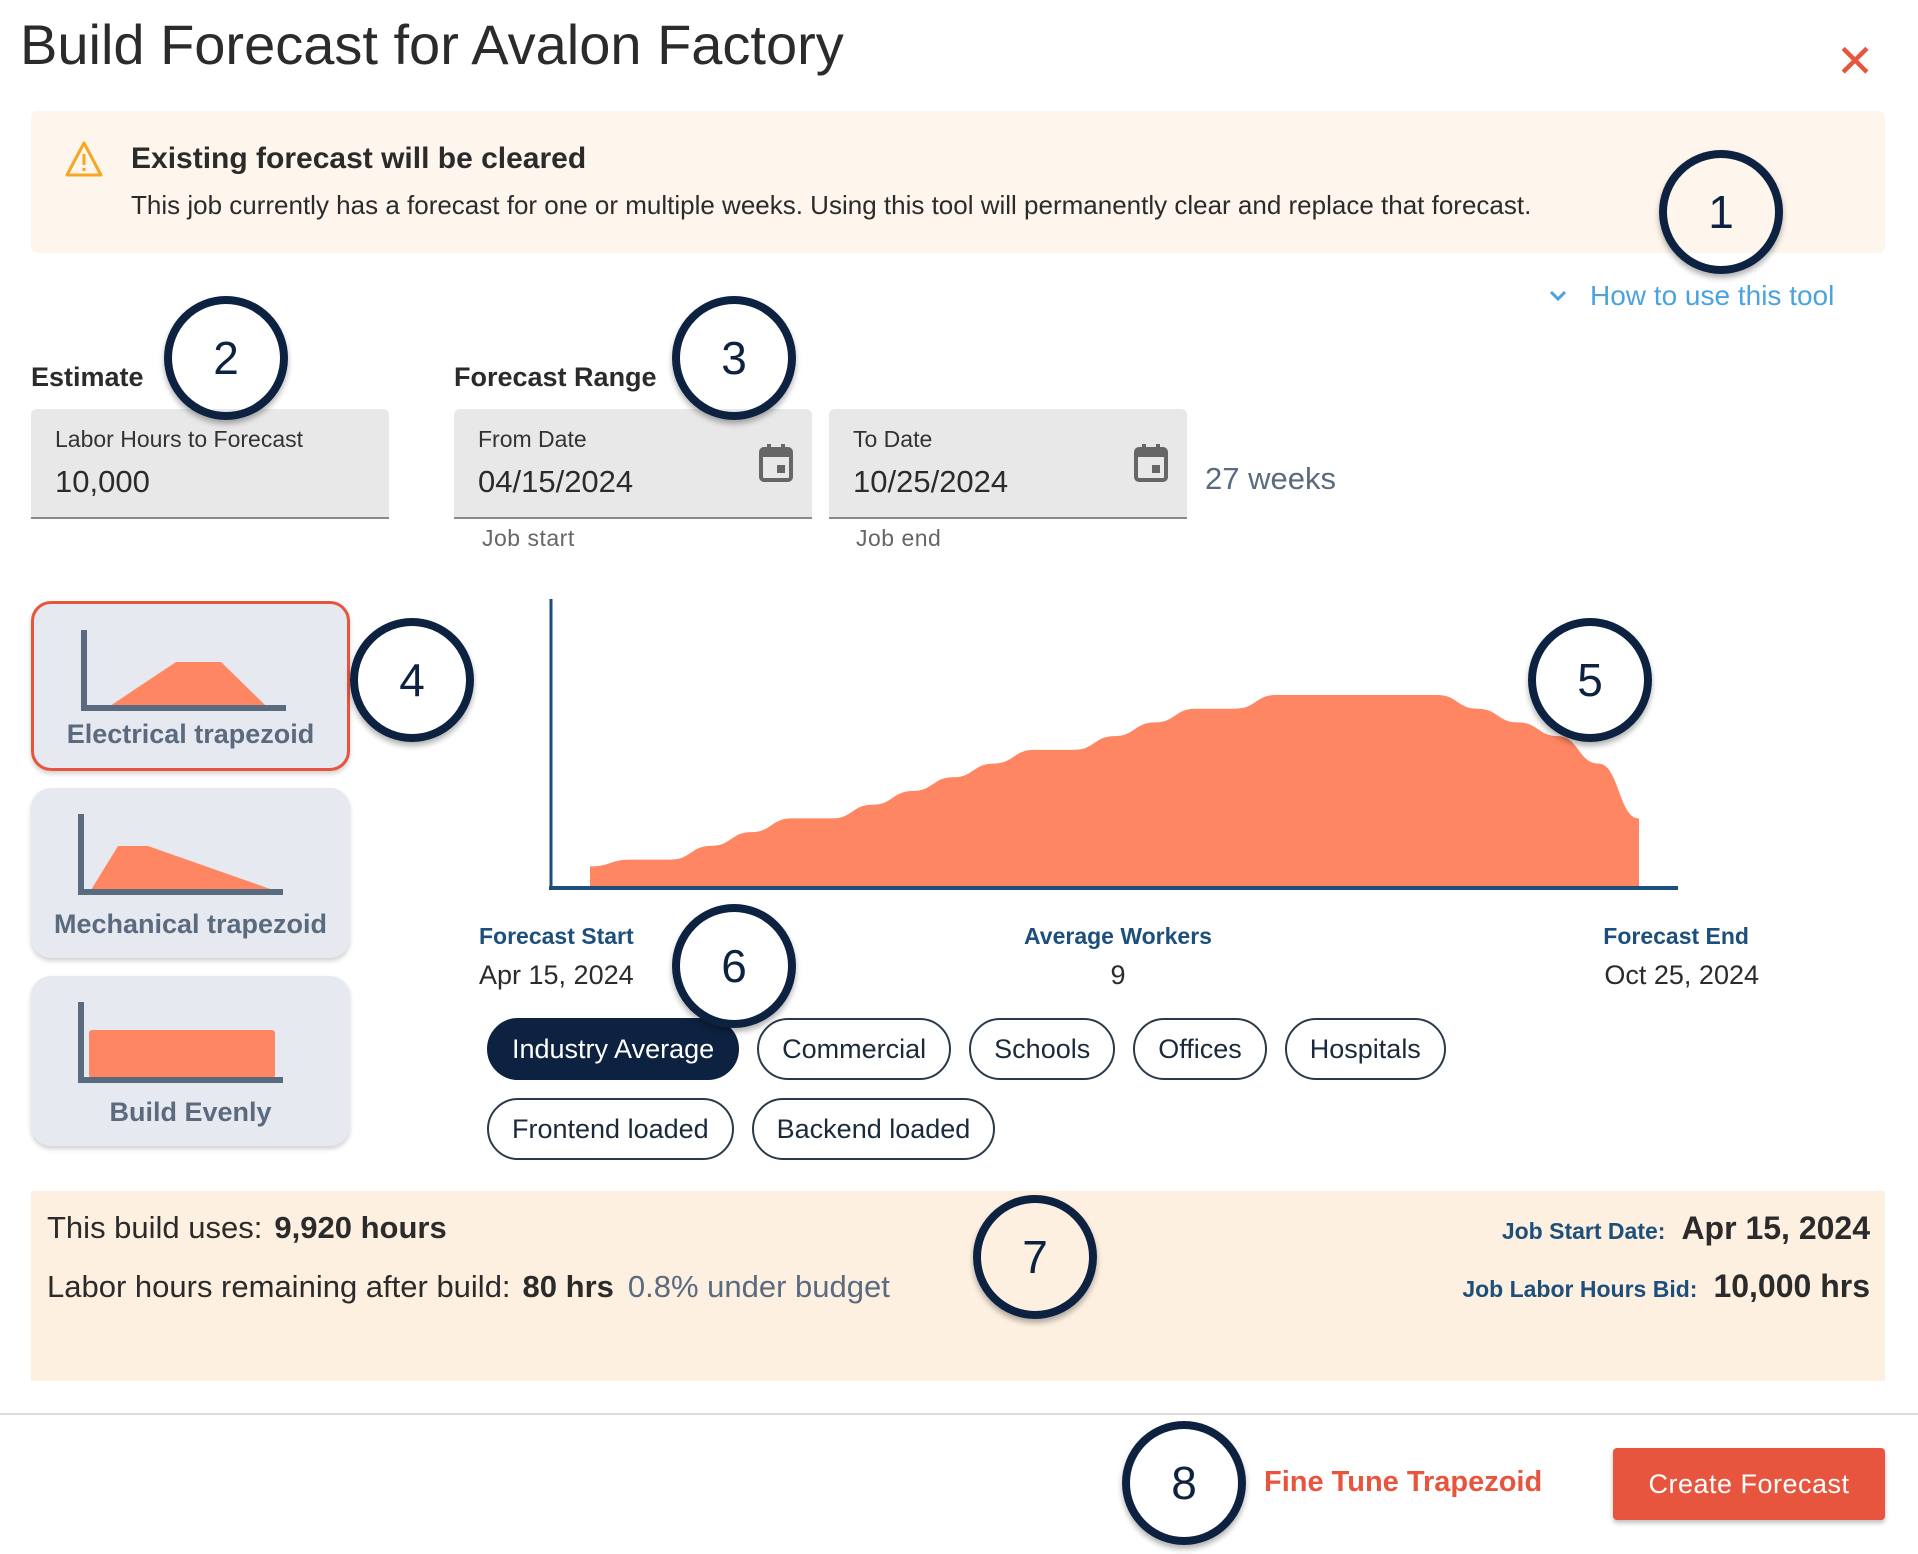 Image resolution: width=1918 pixels, height=1554 pixels. Describe the element at coordinates (1270, 478) in the screenshot. I see `duration-weeks: 27 weeks` at that location.